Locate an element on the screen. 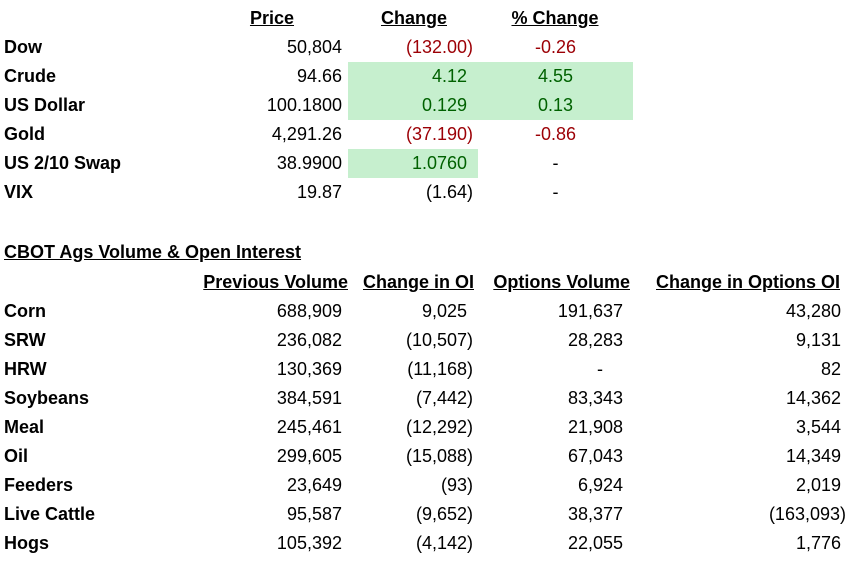  commodity-label: SRW is located at coordinates (25, 340).